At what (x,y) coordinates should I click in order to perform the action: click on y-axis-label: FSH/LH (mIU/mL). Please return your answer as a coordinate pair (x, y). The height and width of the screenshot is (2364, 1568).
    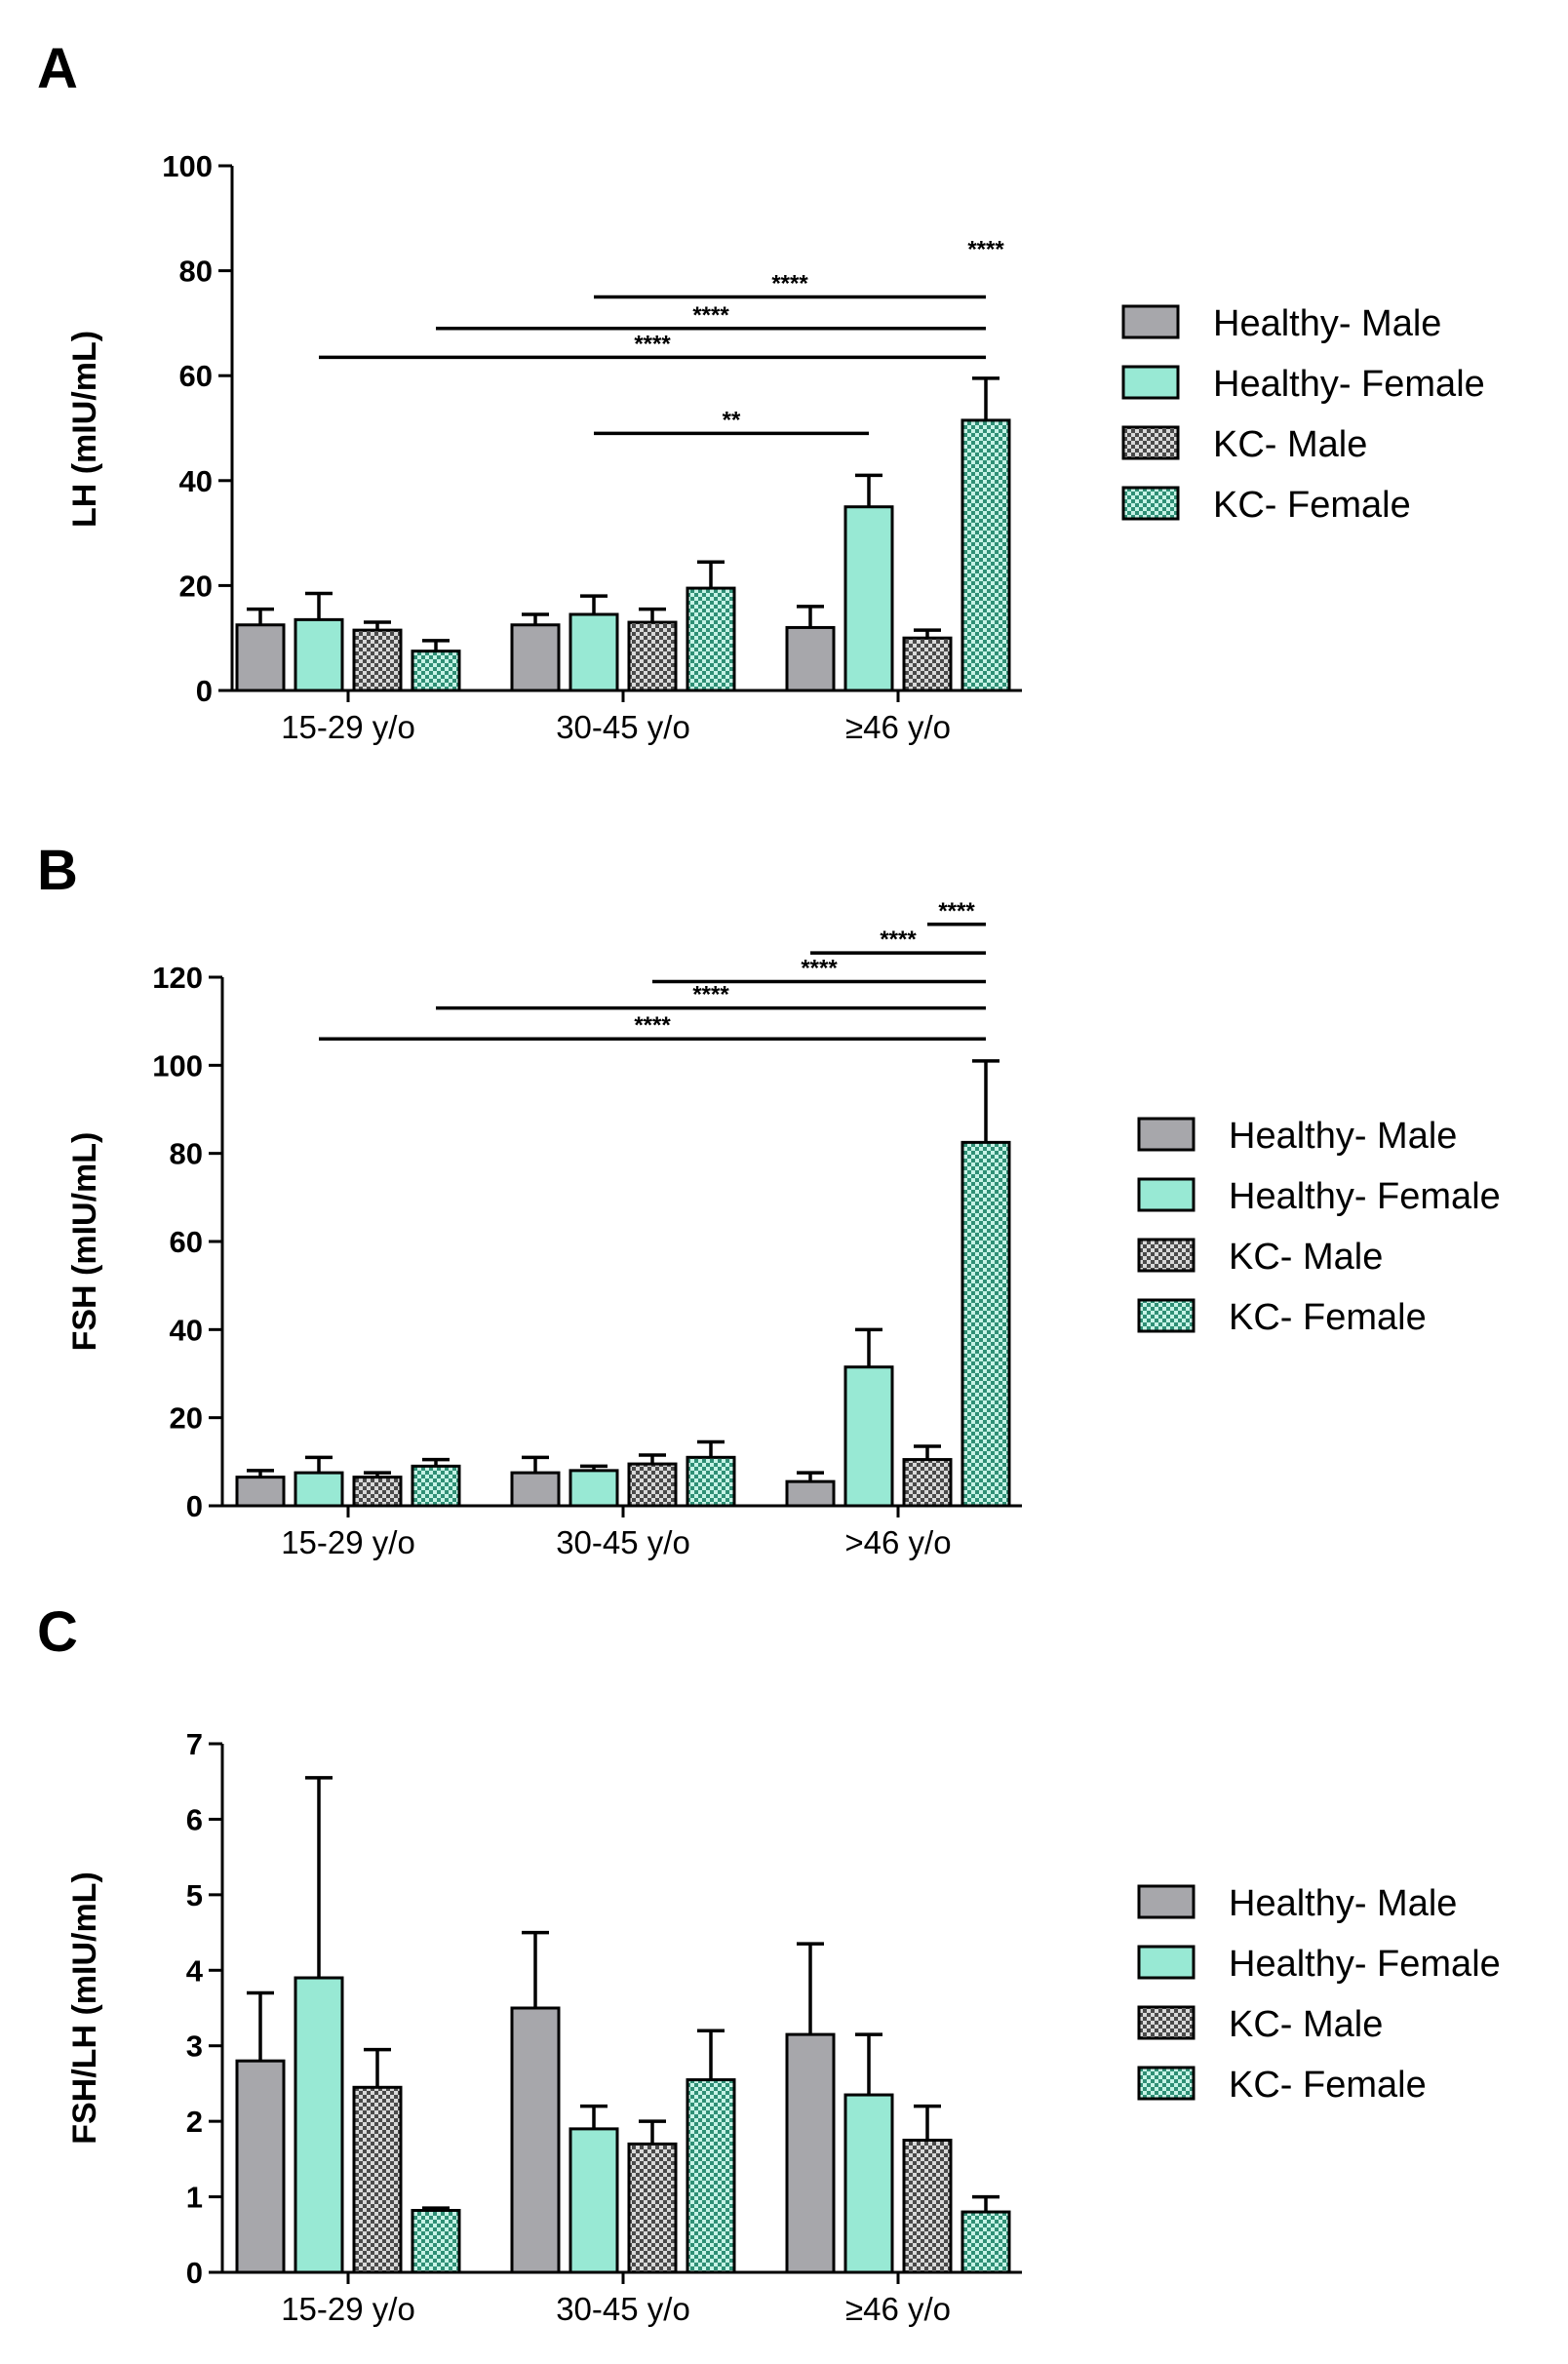
    Looking at the image, I should click on (84, 2008).